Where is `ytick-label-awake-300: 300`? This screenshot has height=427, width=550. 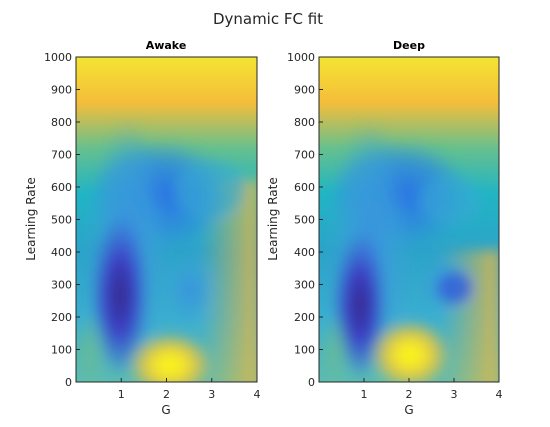
ytick-label-awake-300: 300 is located at coordinates (61, 285).